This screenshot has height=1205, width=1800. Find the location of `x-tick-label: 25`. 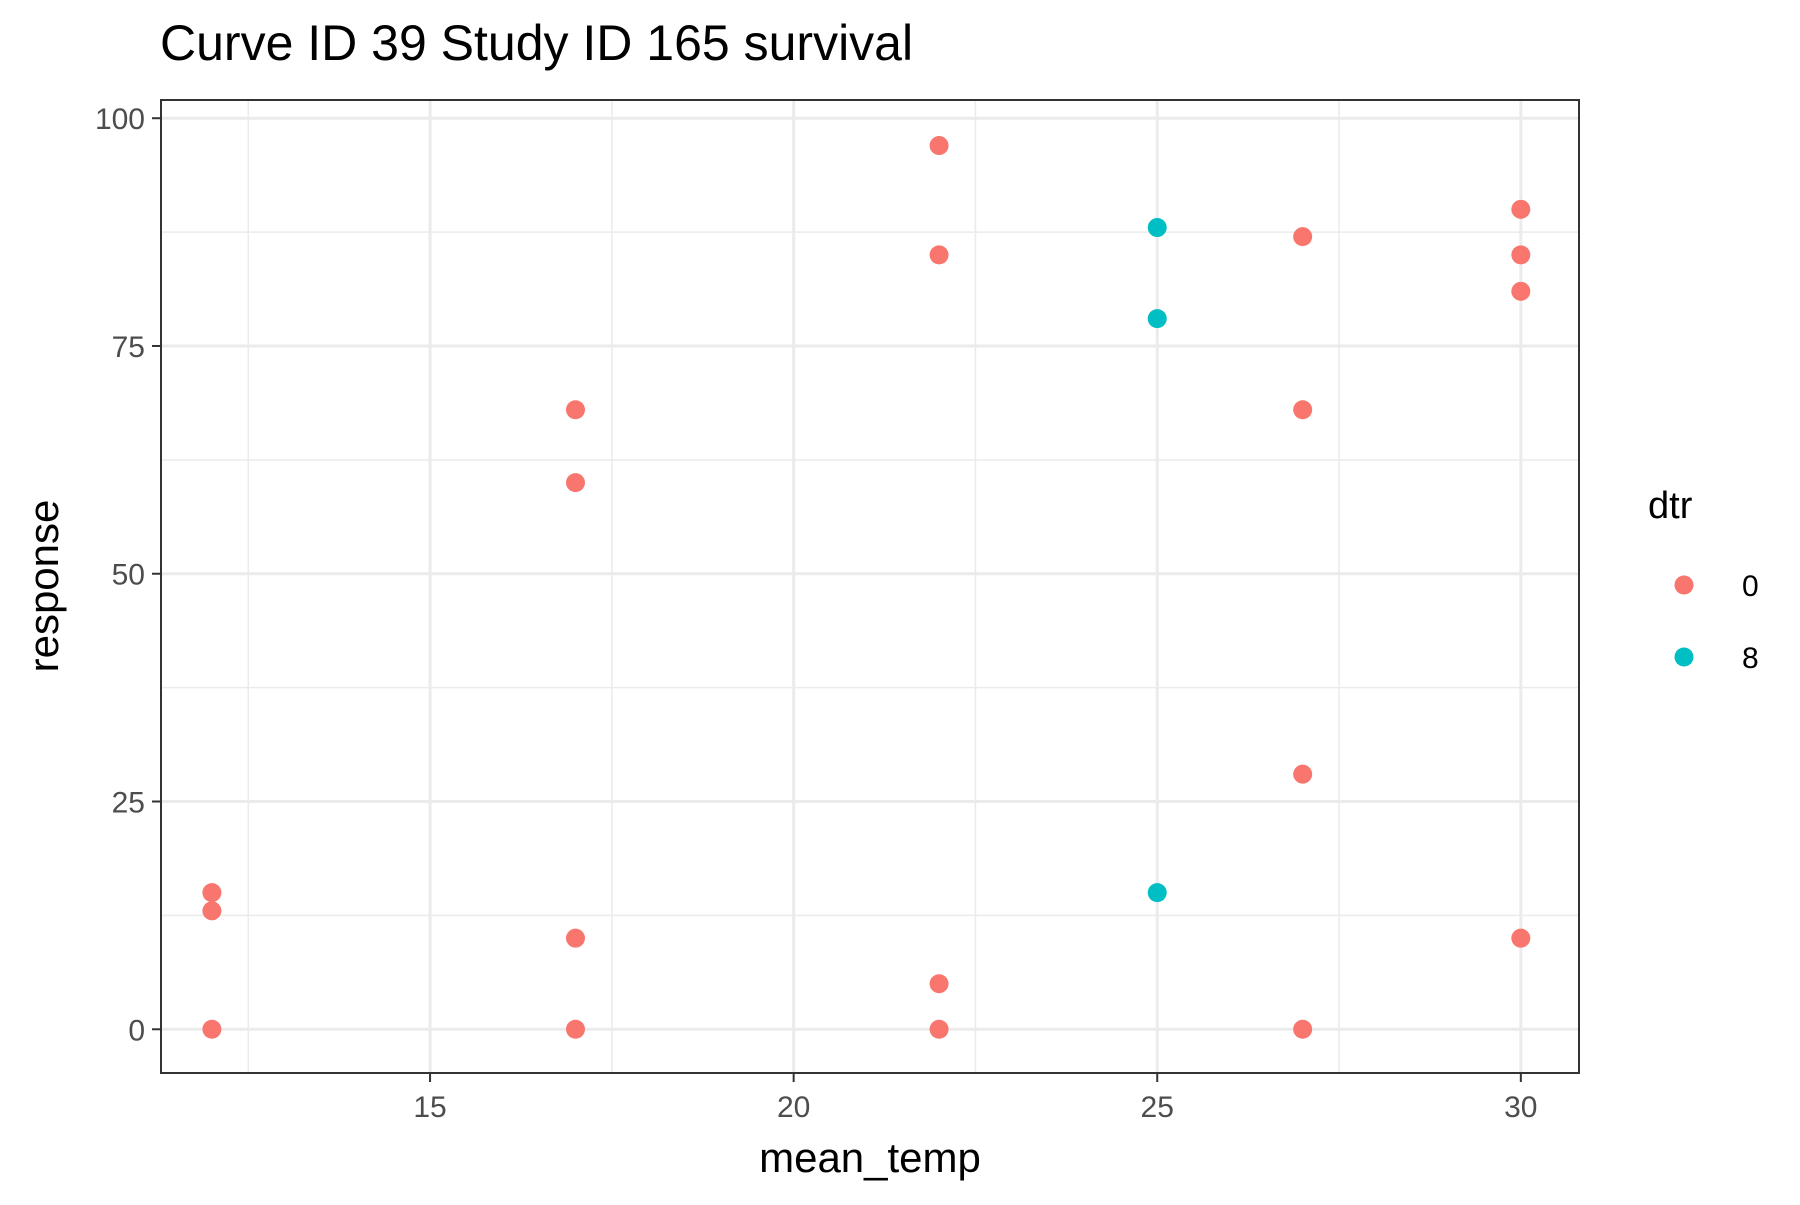

x-tick-label: 25 is located at coordinates (1157, 1107).